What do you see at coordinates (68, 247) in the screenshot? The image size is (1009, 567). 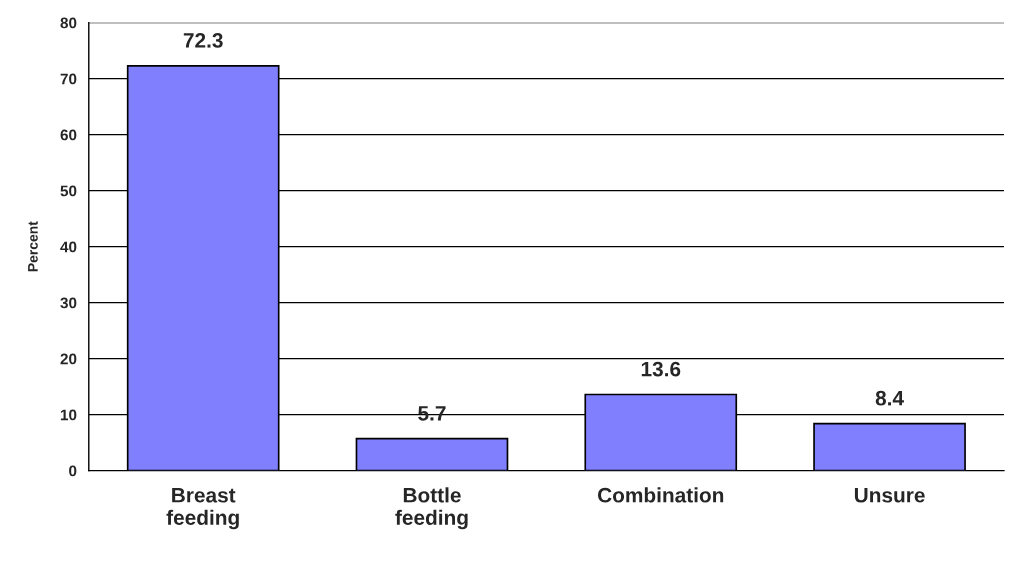 I see `y-tick-label: 40` at bounding box center [68, 247].